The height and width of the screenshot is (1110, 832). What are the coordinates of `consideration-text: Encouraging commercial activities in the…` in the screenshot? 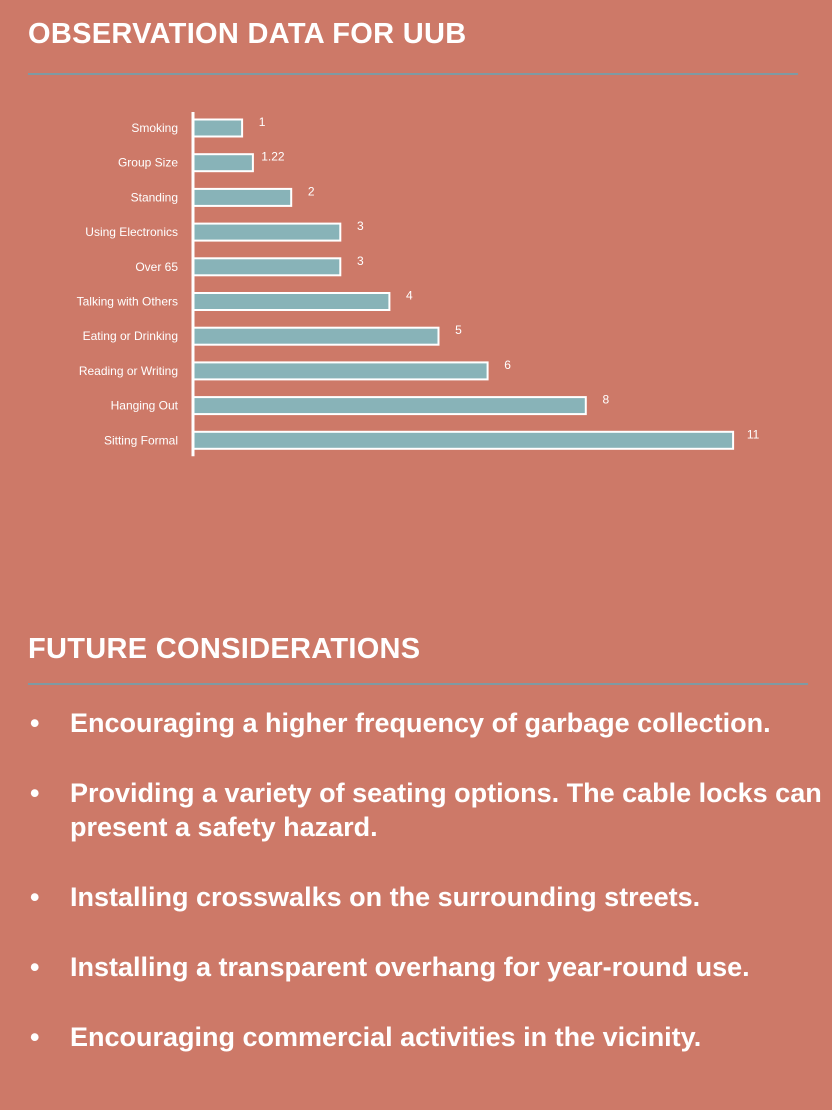 It's located at (386, 1037).